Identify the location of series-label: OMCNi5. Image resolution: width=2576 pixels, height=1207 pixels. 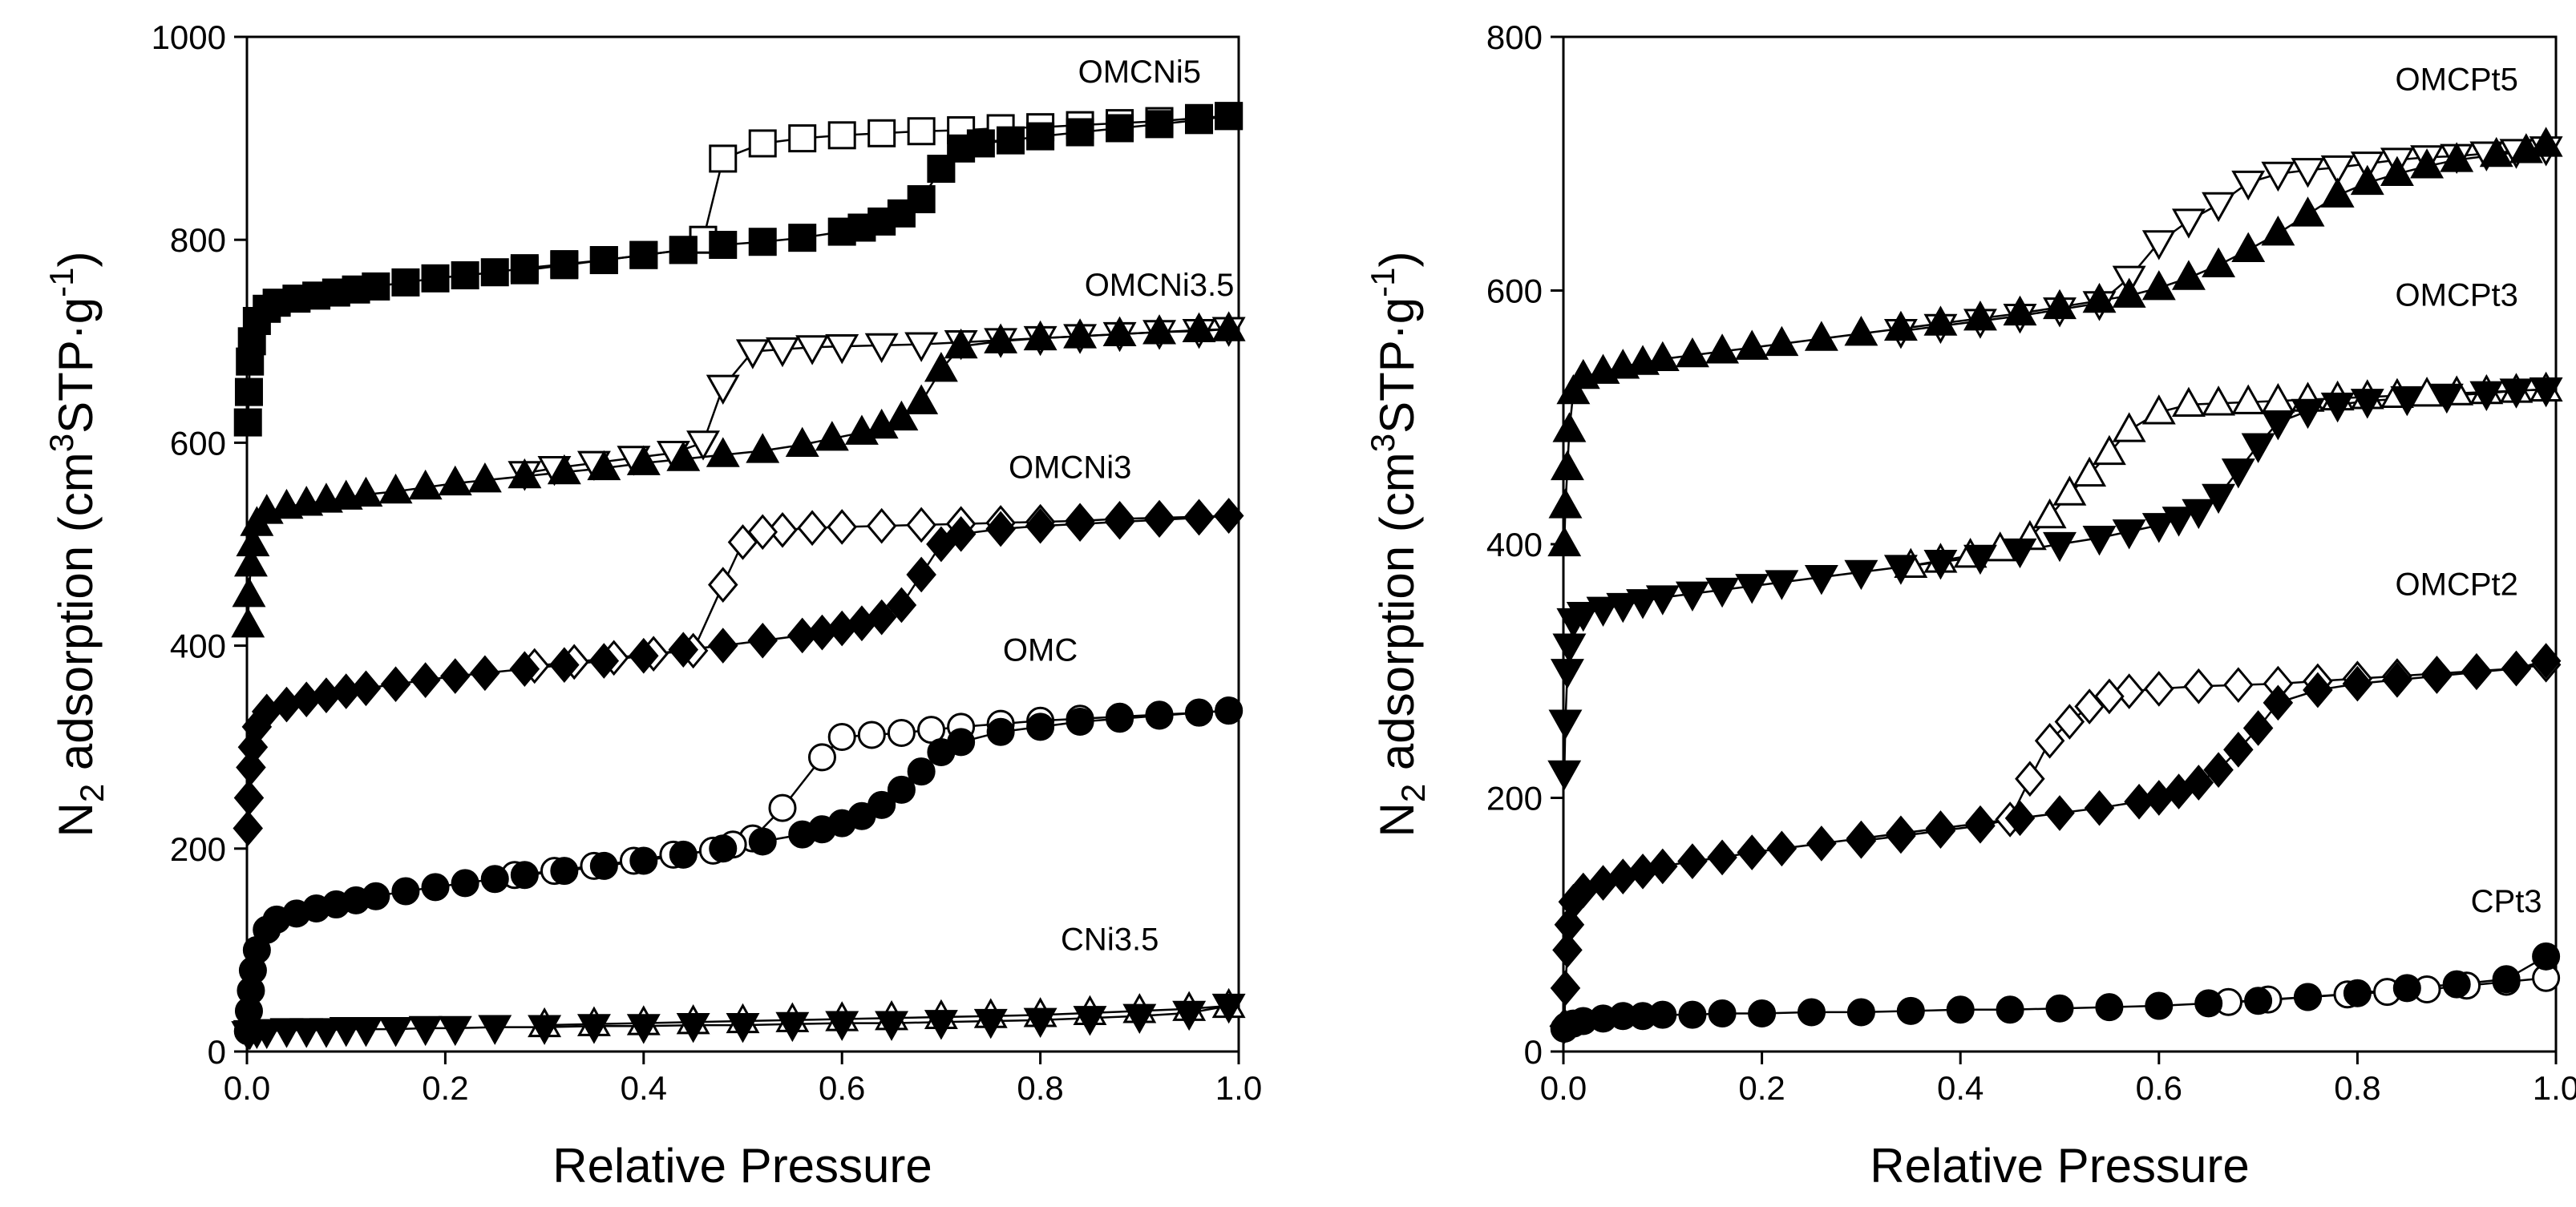
(1139, 72).